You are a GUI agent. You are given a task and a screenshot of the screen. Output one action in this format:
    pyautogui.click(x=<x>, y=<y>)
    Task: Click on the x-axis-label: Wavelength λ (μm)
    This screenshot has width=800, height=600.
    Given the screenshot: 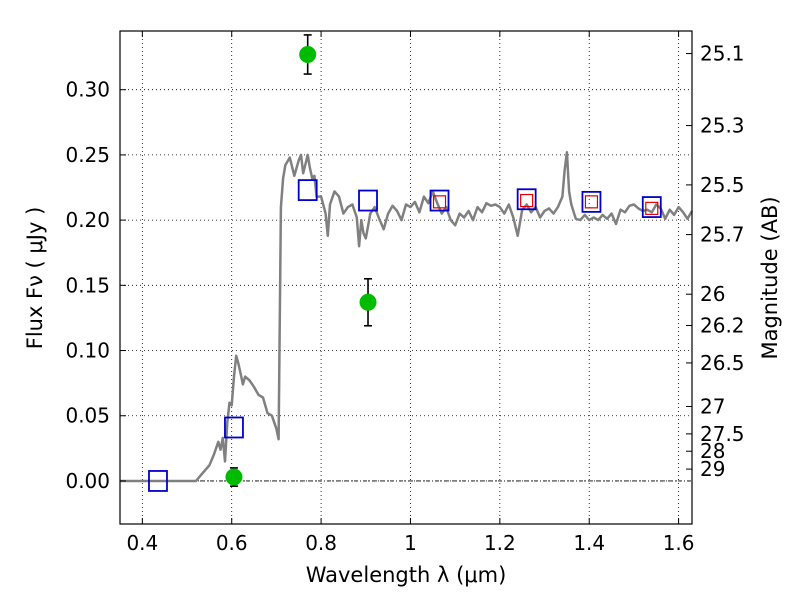 What is the action you would take?
    pyautogui.click(x=406, y=575)
    